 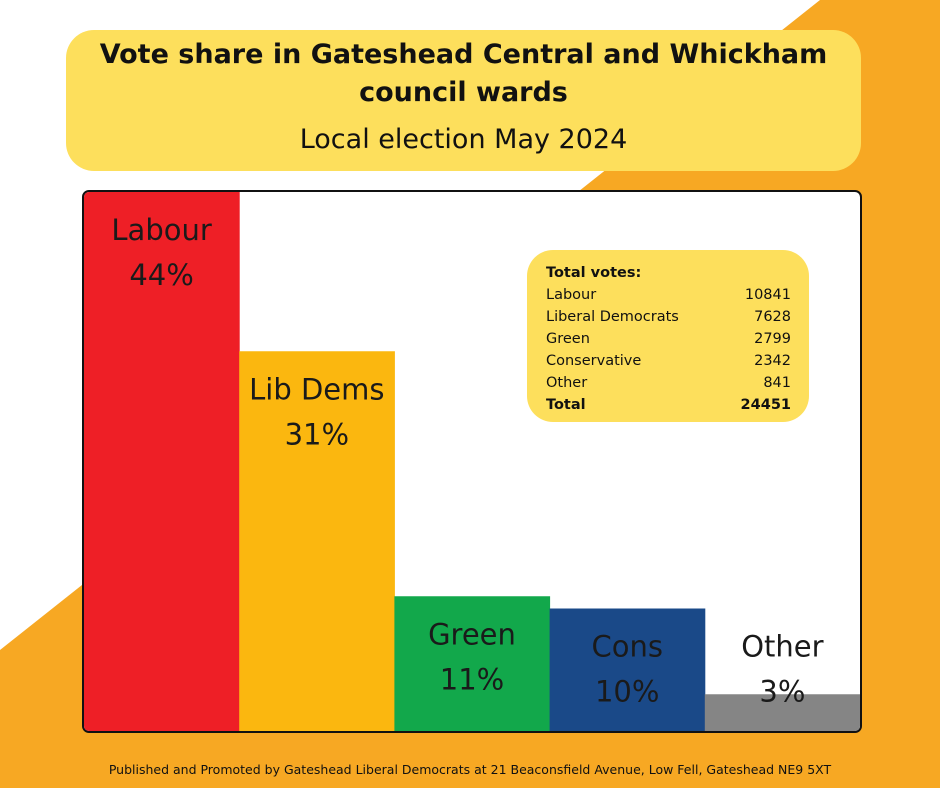 I want to click on totals-label: Conservative, so click(x=594, y=361).